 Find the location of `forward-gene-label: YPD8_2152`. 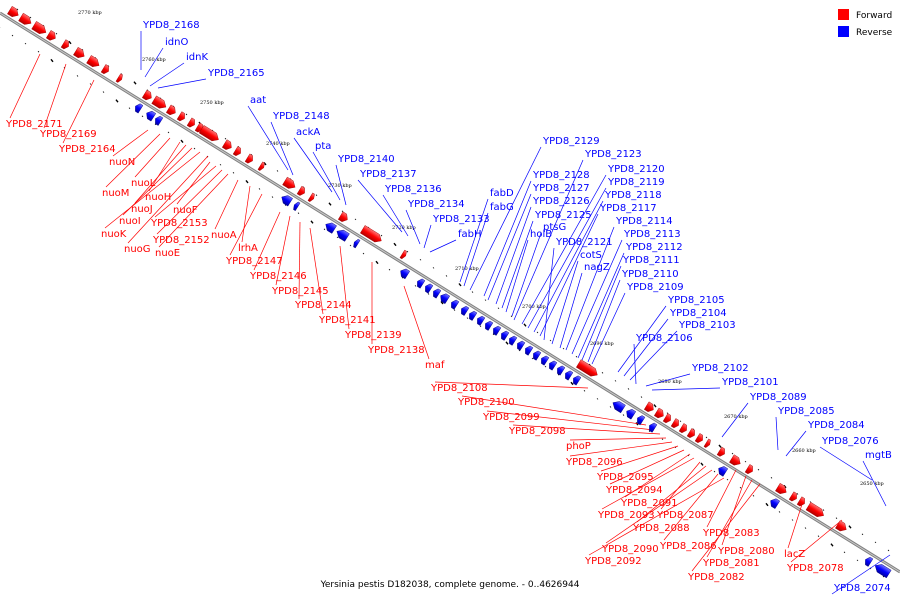

forward-gene-label: YPD8_2152 is located at coordinates (181, 240).